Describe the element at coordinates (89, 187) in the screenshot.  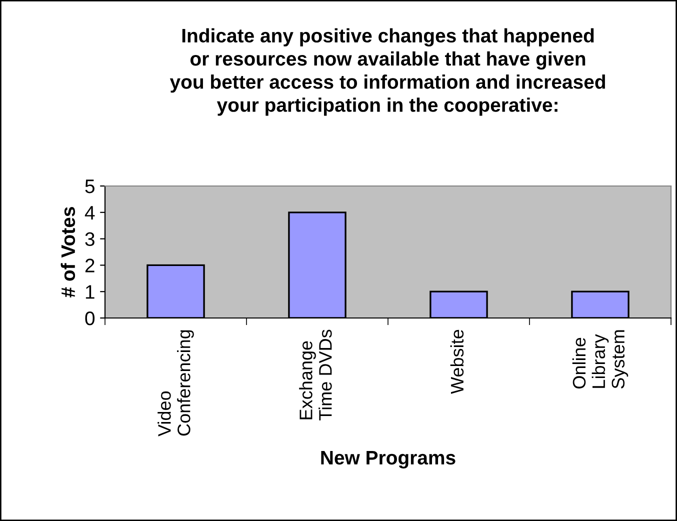
I see `y-tick-label: 5` at that location.